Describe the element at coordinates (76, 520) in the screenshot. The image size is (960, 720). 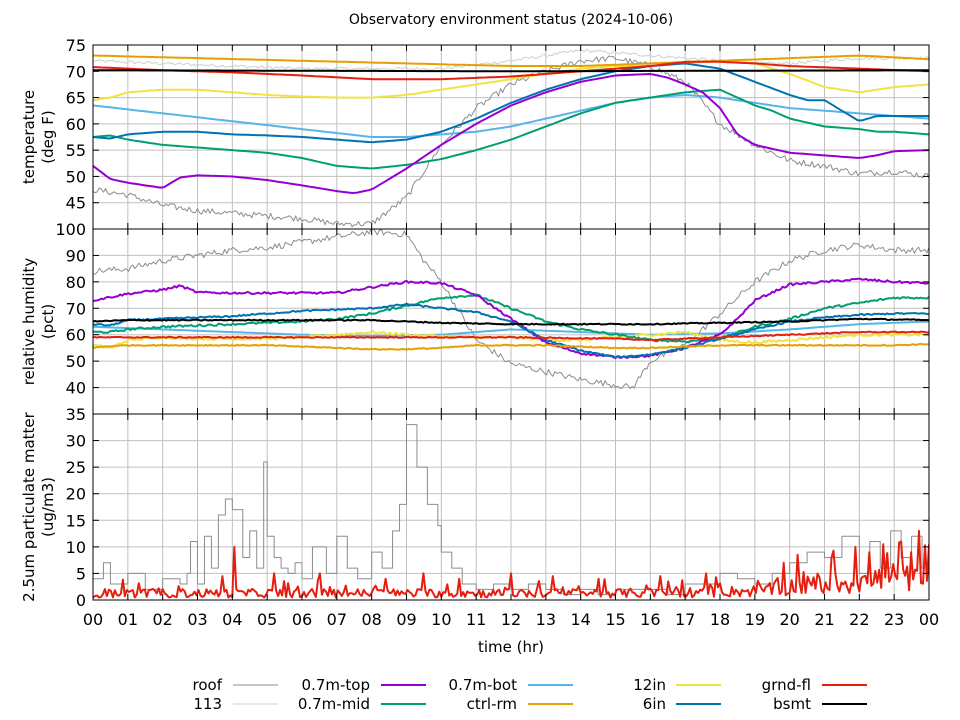
I see `y-tick-label: 15` at that location.